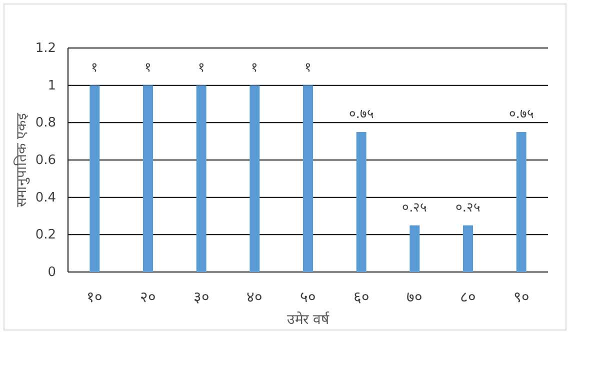 This screenshot has width=602, height=366. What do you see at coordinates (148, 297) in the screenshot?
I see `x-tick-label: २०` at bounding box center [148, 297].